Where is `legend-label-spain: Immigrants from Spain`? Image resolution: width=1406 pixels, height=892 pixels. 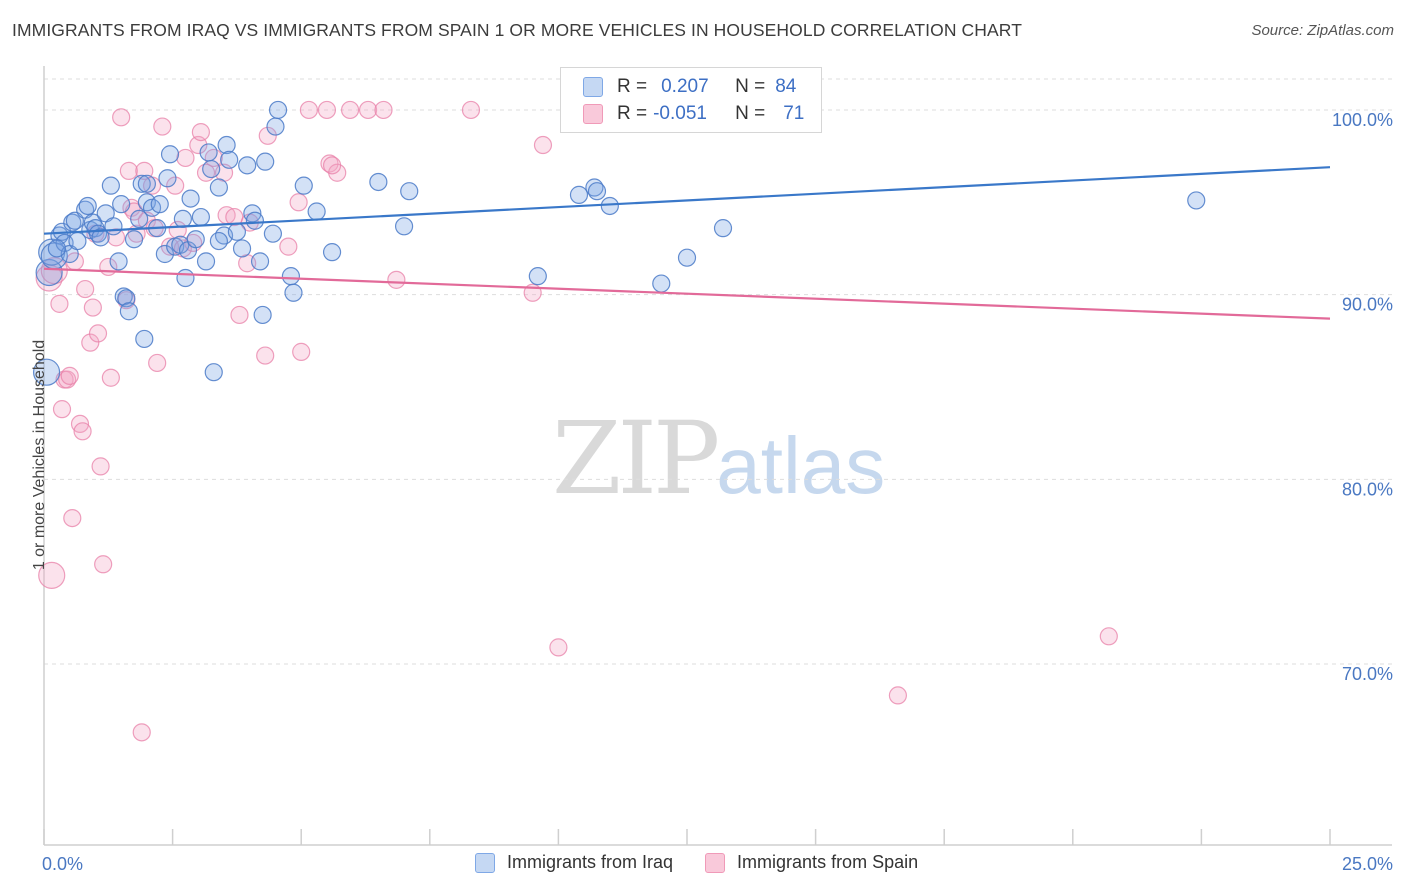
legend-label-spain: Immigrants from Spain is located at coordinates (828, 862).